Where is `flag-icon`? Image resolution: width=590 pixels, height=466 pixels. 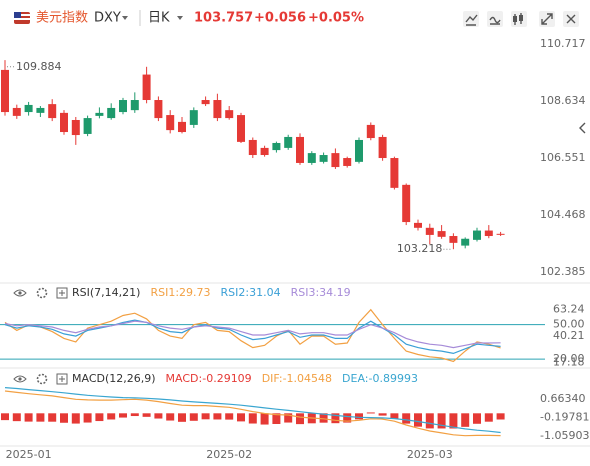 flag-icon is located at coordinates (22, 18).